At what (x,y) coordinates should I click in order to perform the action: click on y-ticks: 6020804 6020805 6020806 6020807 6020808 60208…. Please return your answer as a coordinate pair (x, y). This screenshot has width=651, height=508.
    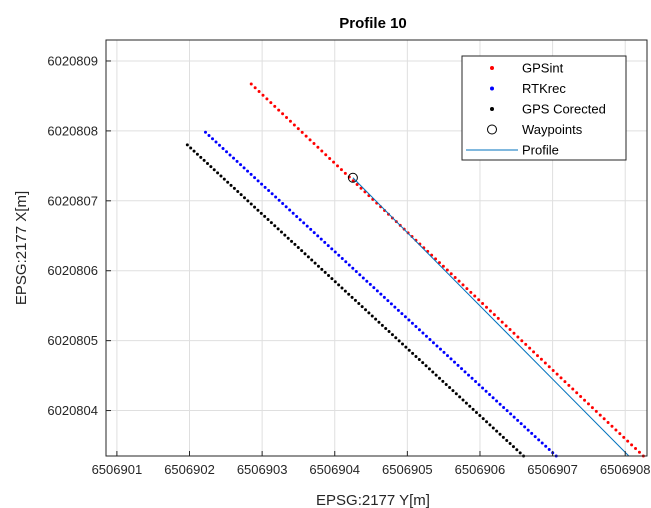
    Looking at the image, I should click on (79, 235).